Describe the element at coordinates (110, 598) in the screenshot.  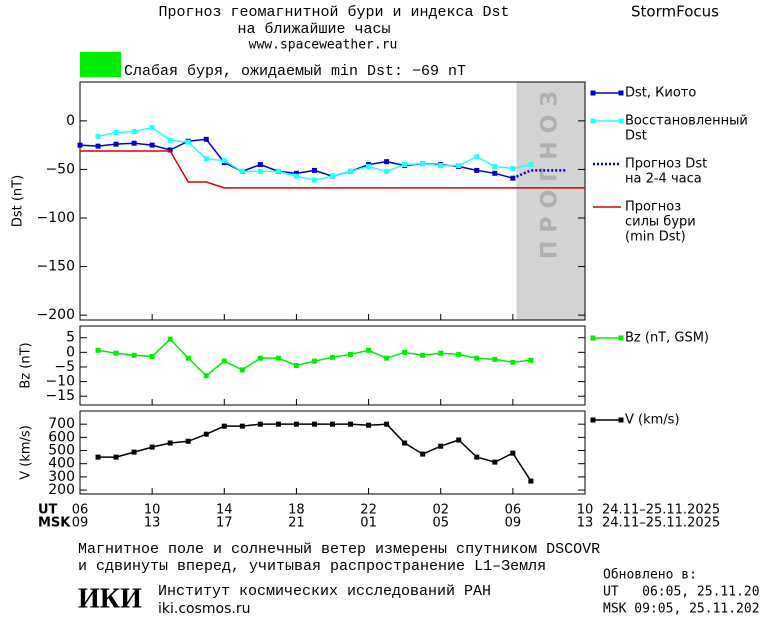
I see `logo: ИКИ` at that location.